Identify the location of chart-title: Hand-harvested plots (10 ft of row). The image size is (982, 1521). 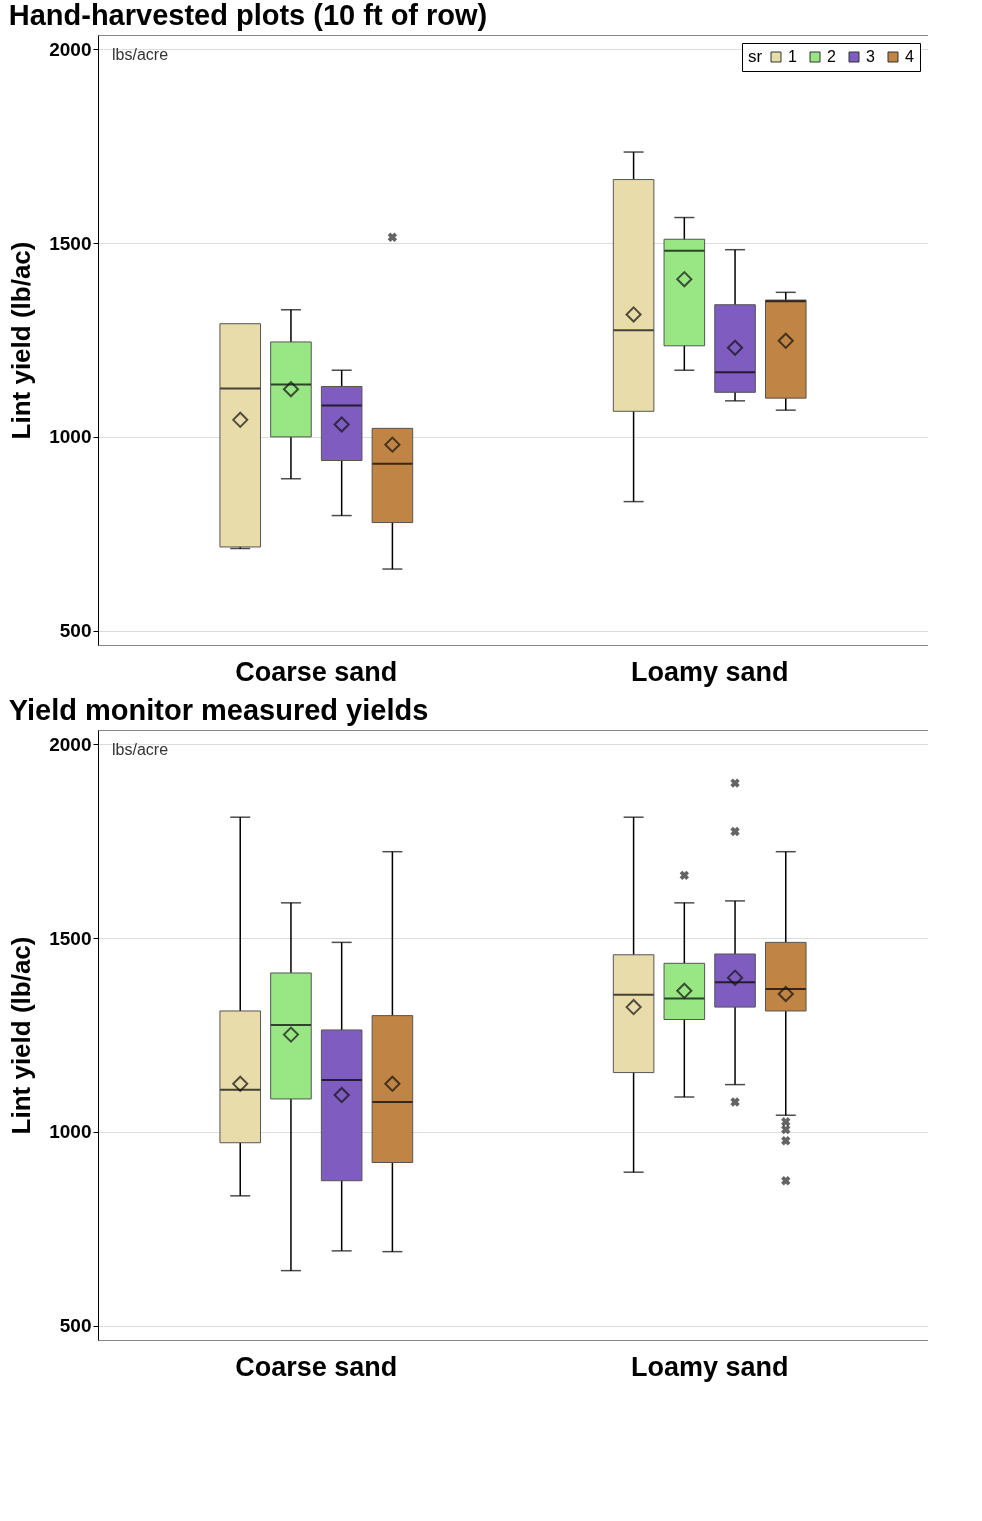
(248, 15).